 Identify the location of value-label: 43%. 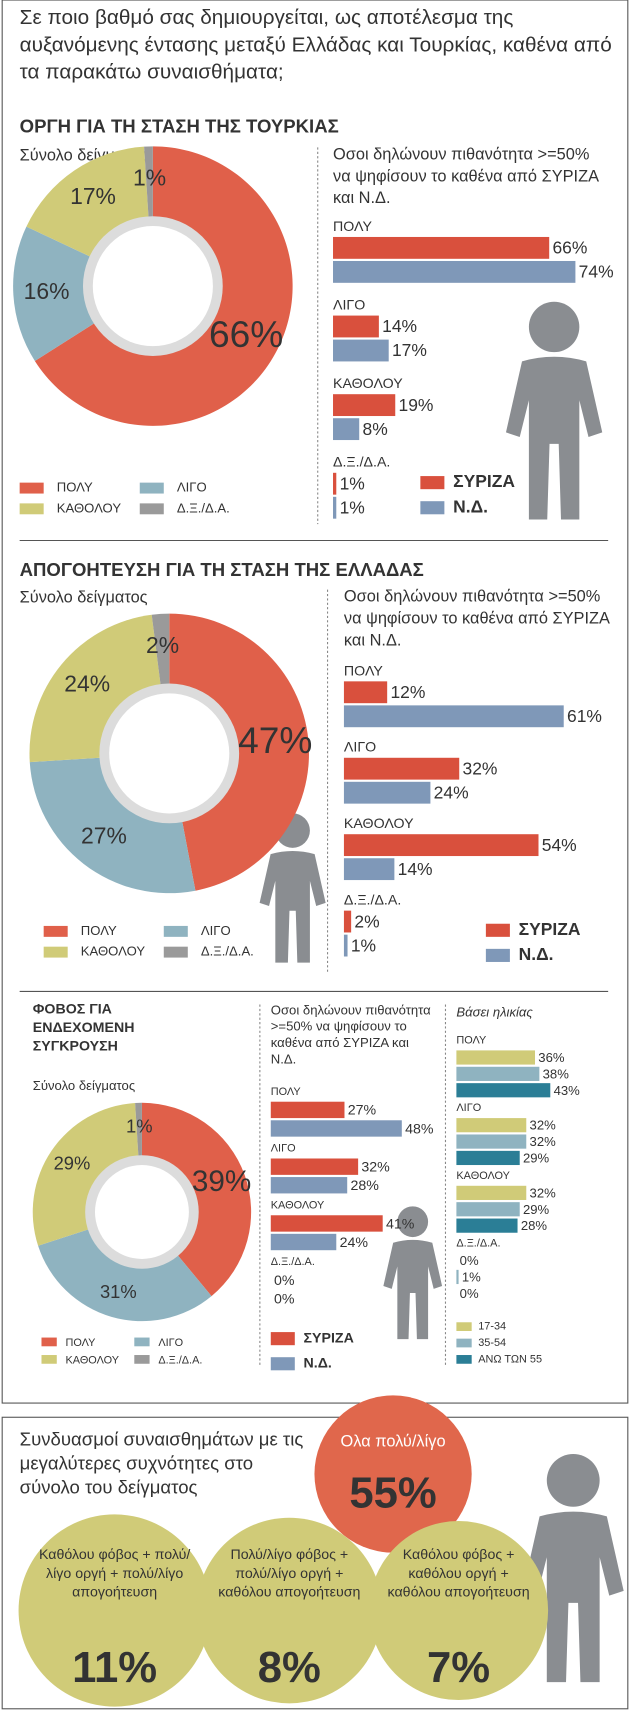
(567, 1090).